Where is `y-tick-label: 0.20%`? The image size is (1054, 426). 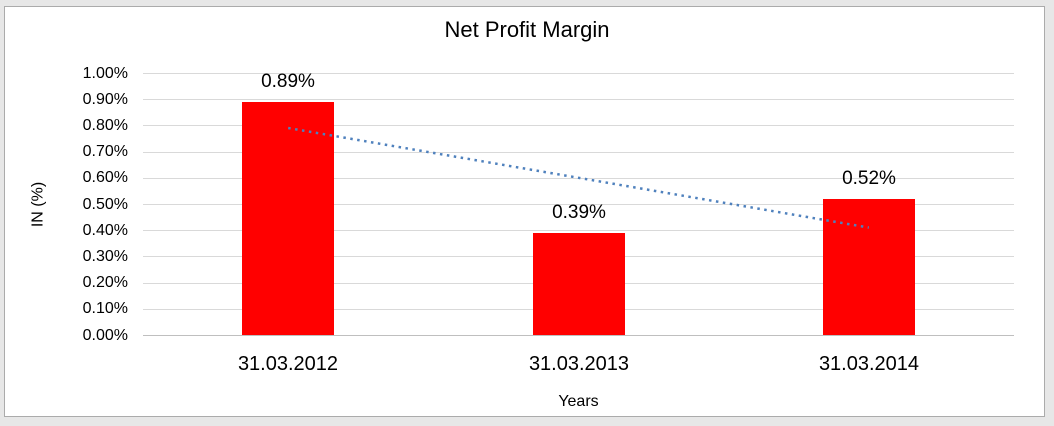 y-tick-label: 0.20% is located at coordinates (105, 282).